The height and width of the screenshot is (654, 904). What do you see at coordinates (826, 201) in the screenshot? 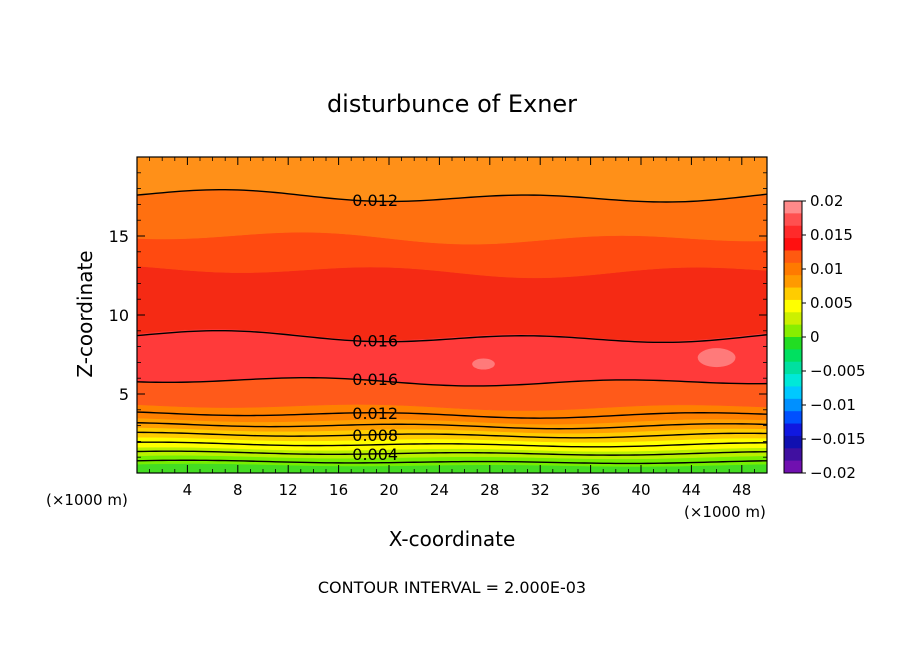
I see `colorbar-tick-label: 0.02` at bounding box center [826, 201].